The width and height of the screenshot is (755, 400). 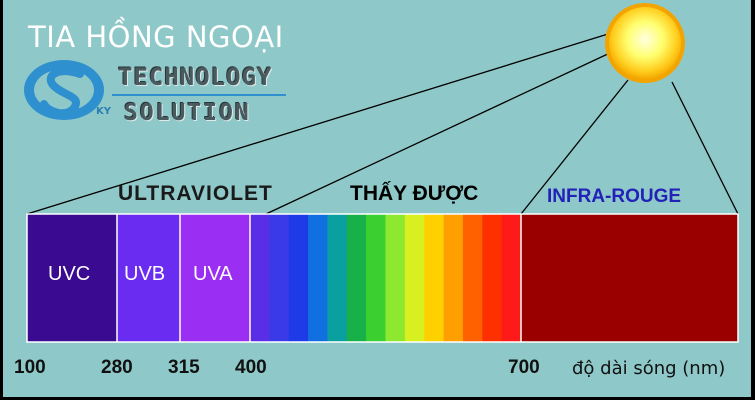 What do you see at coordinates (103, 111) in the screenshot?
I see `logo-initial: KY` at bounding box center [103, 111].